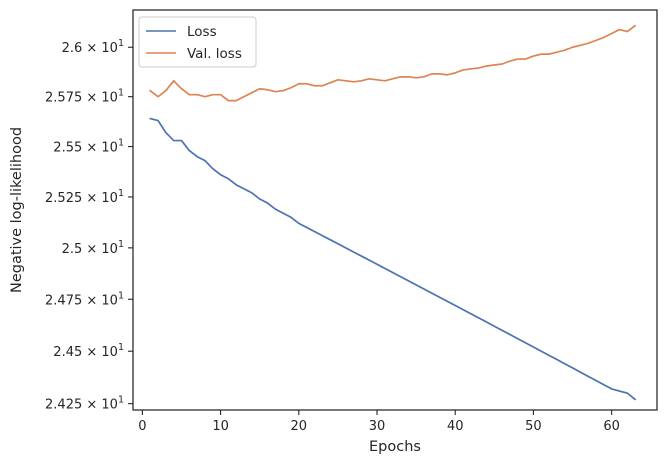  Describe the element at coordinates (392, 63) in the screenshot. I see `series-line-val-loss` at that location.